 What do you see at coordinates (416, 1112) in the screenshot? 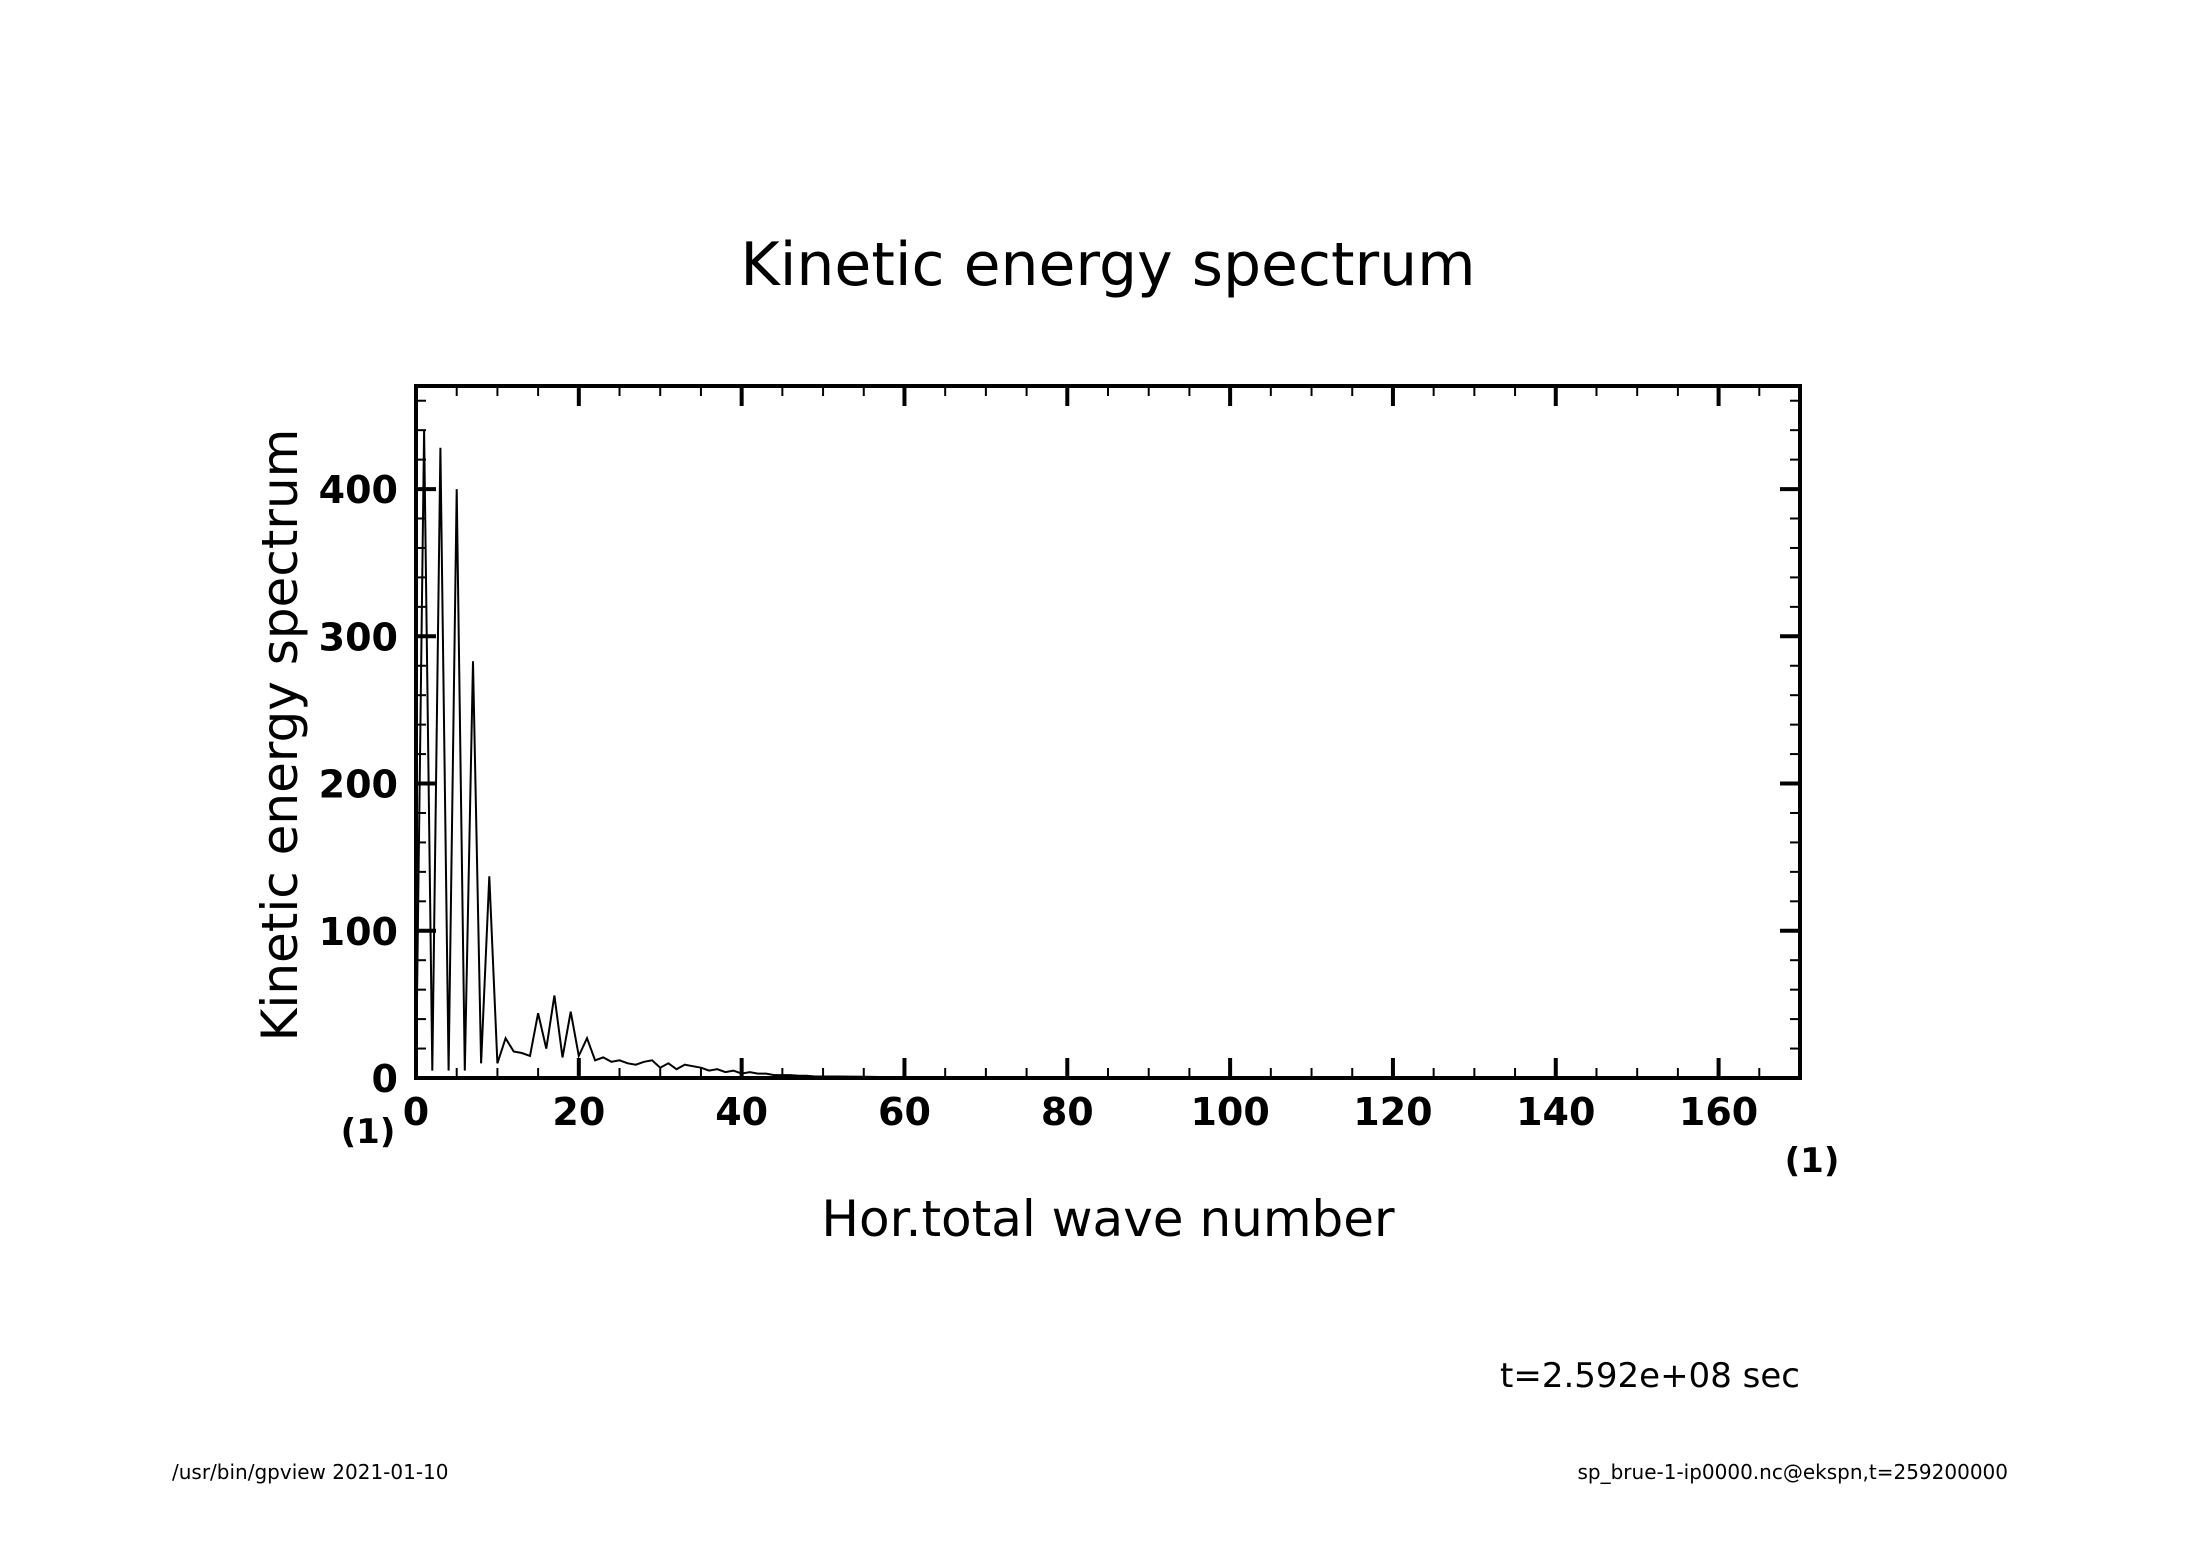
I see `x-tick-label: 0` at bounding box center [416, 1112].